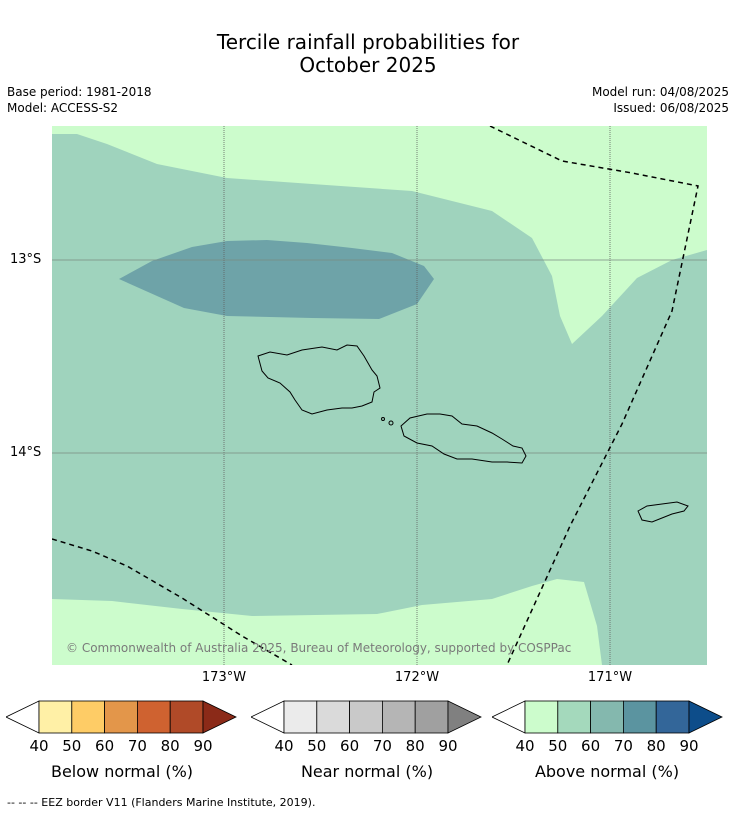  What do you see at coordinates (219, 717) in the screenshot?
I see `colorbar-below-normal-upper-triangle` at bounding box center [219, 717].